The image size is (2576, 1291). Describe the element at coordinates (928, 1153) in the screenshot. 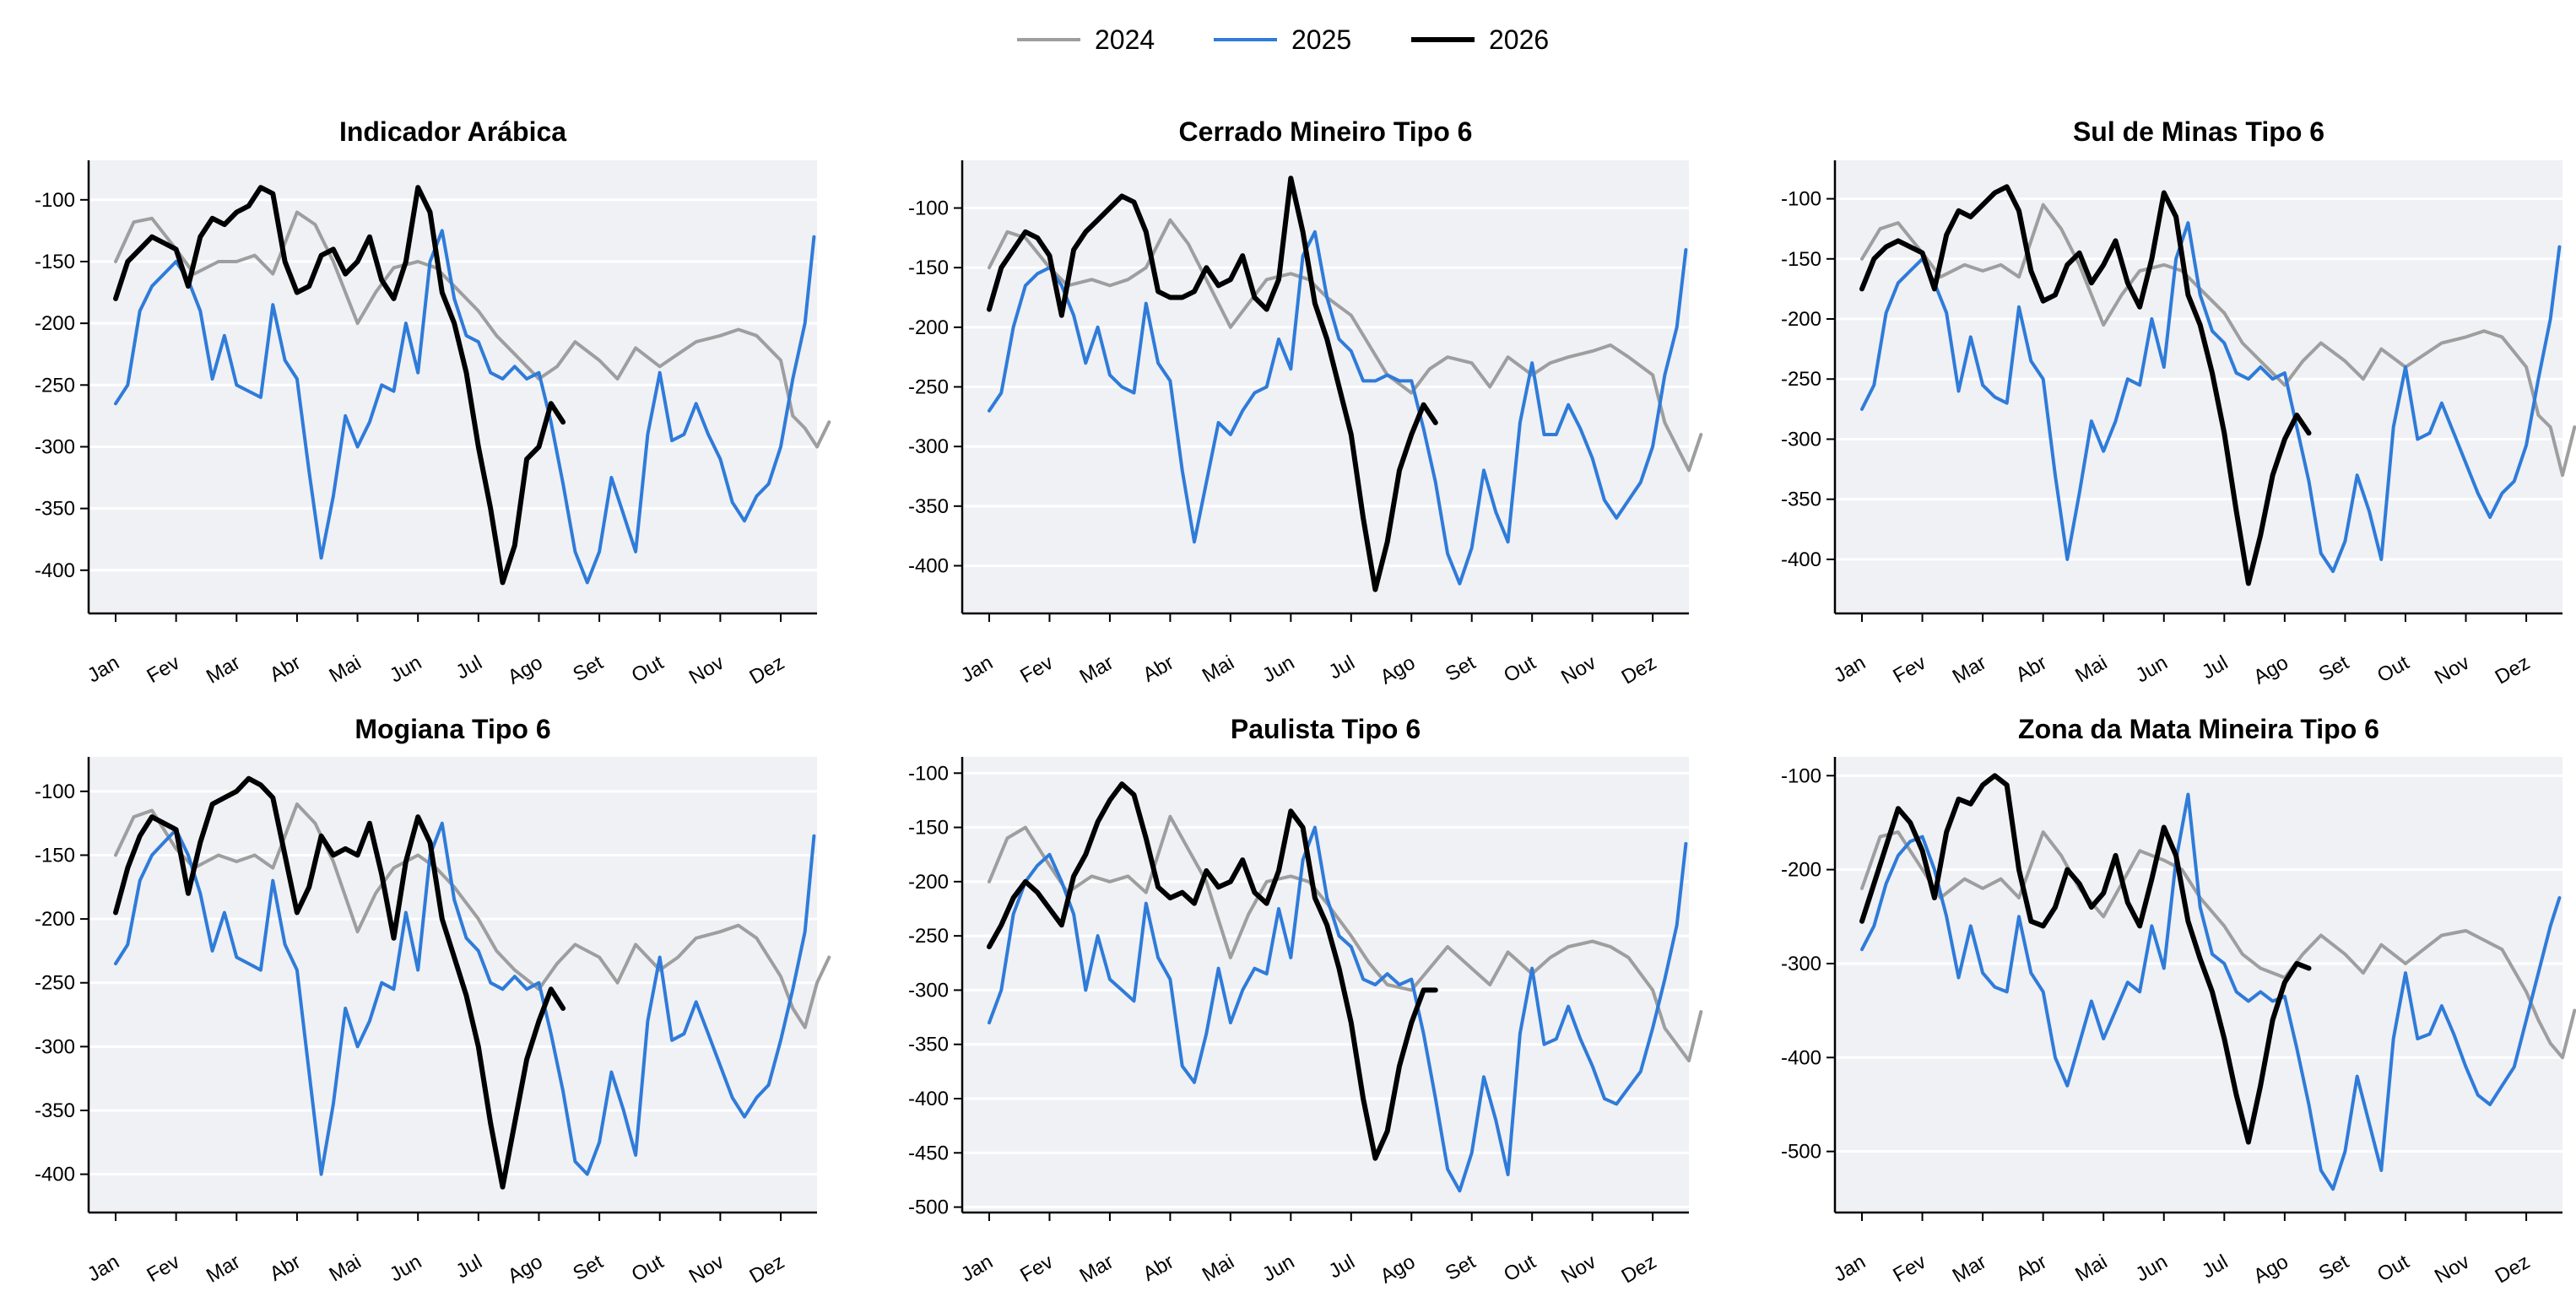

I see `y-tick-label: -450` at that location.